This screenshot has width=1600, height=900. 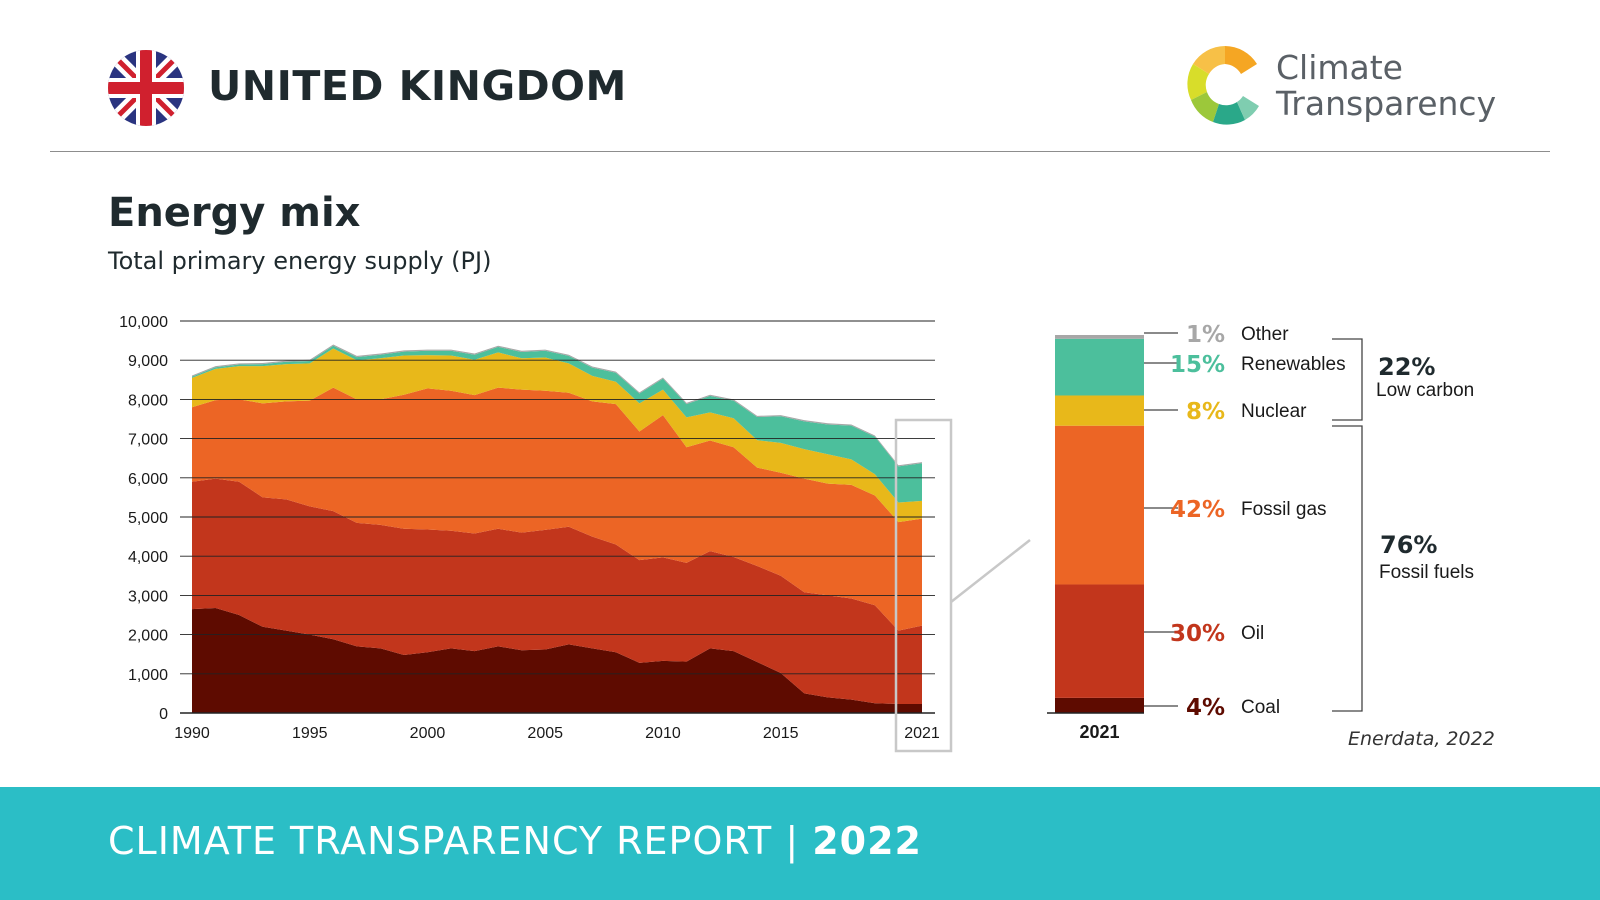 I want to click on x-tick-label: 2000, so click(x=428, y=733).